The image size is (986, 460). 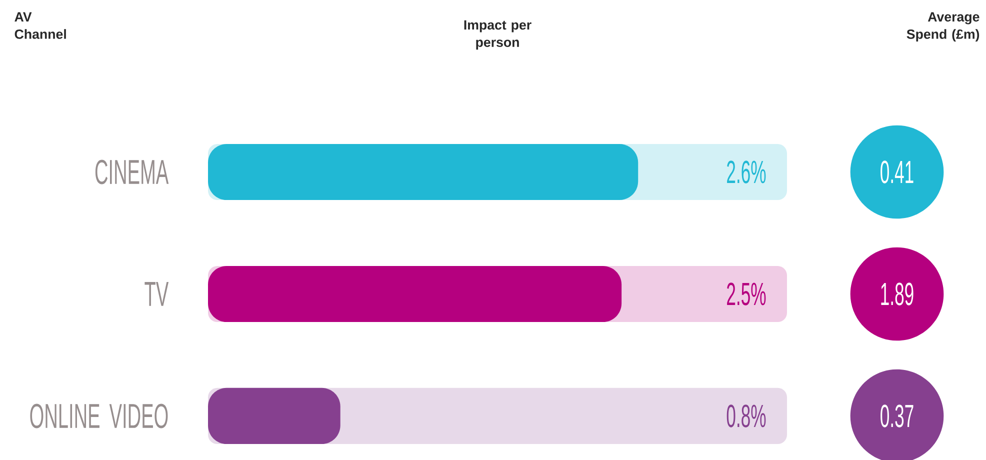 I want to click on y-tick-label: TV, so click(x=156, y=294).